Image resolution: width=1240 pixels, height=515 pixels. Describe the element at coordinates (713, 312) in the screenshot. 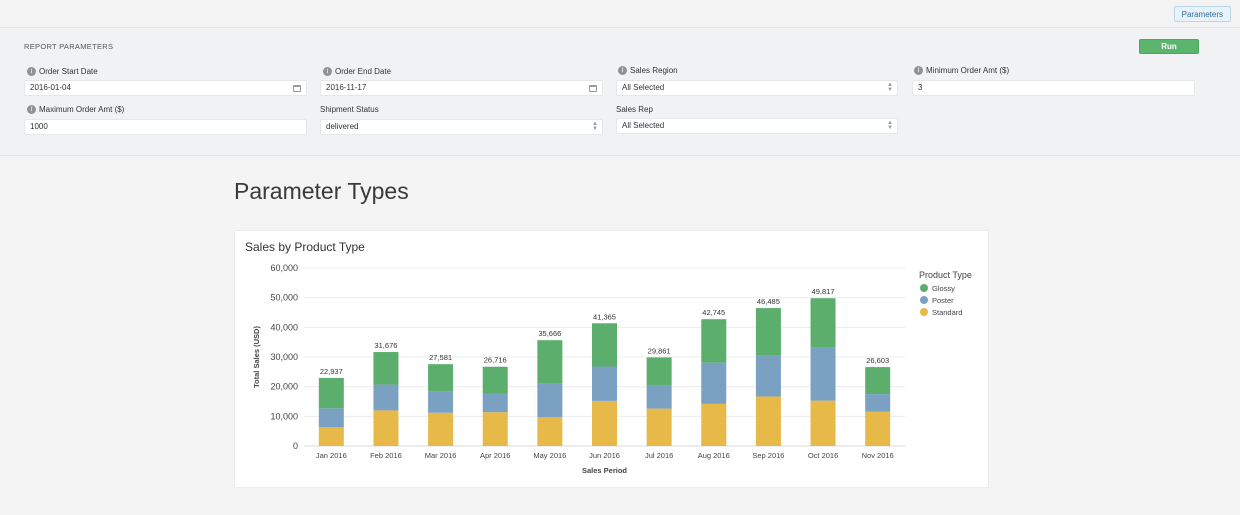

I see `bar-total-label: 42,745` at that location.